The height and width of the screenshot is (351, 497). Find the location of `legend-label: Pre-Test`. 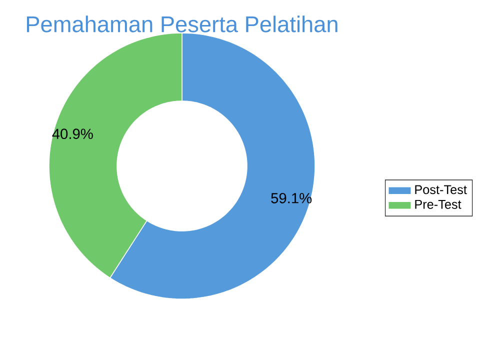

legend-label: Pre-Test is located at coordinates (438, 204).